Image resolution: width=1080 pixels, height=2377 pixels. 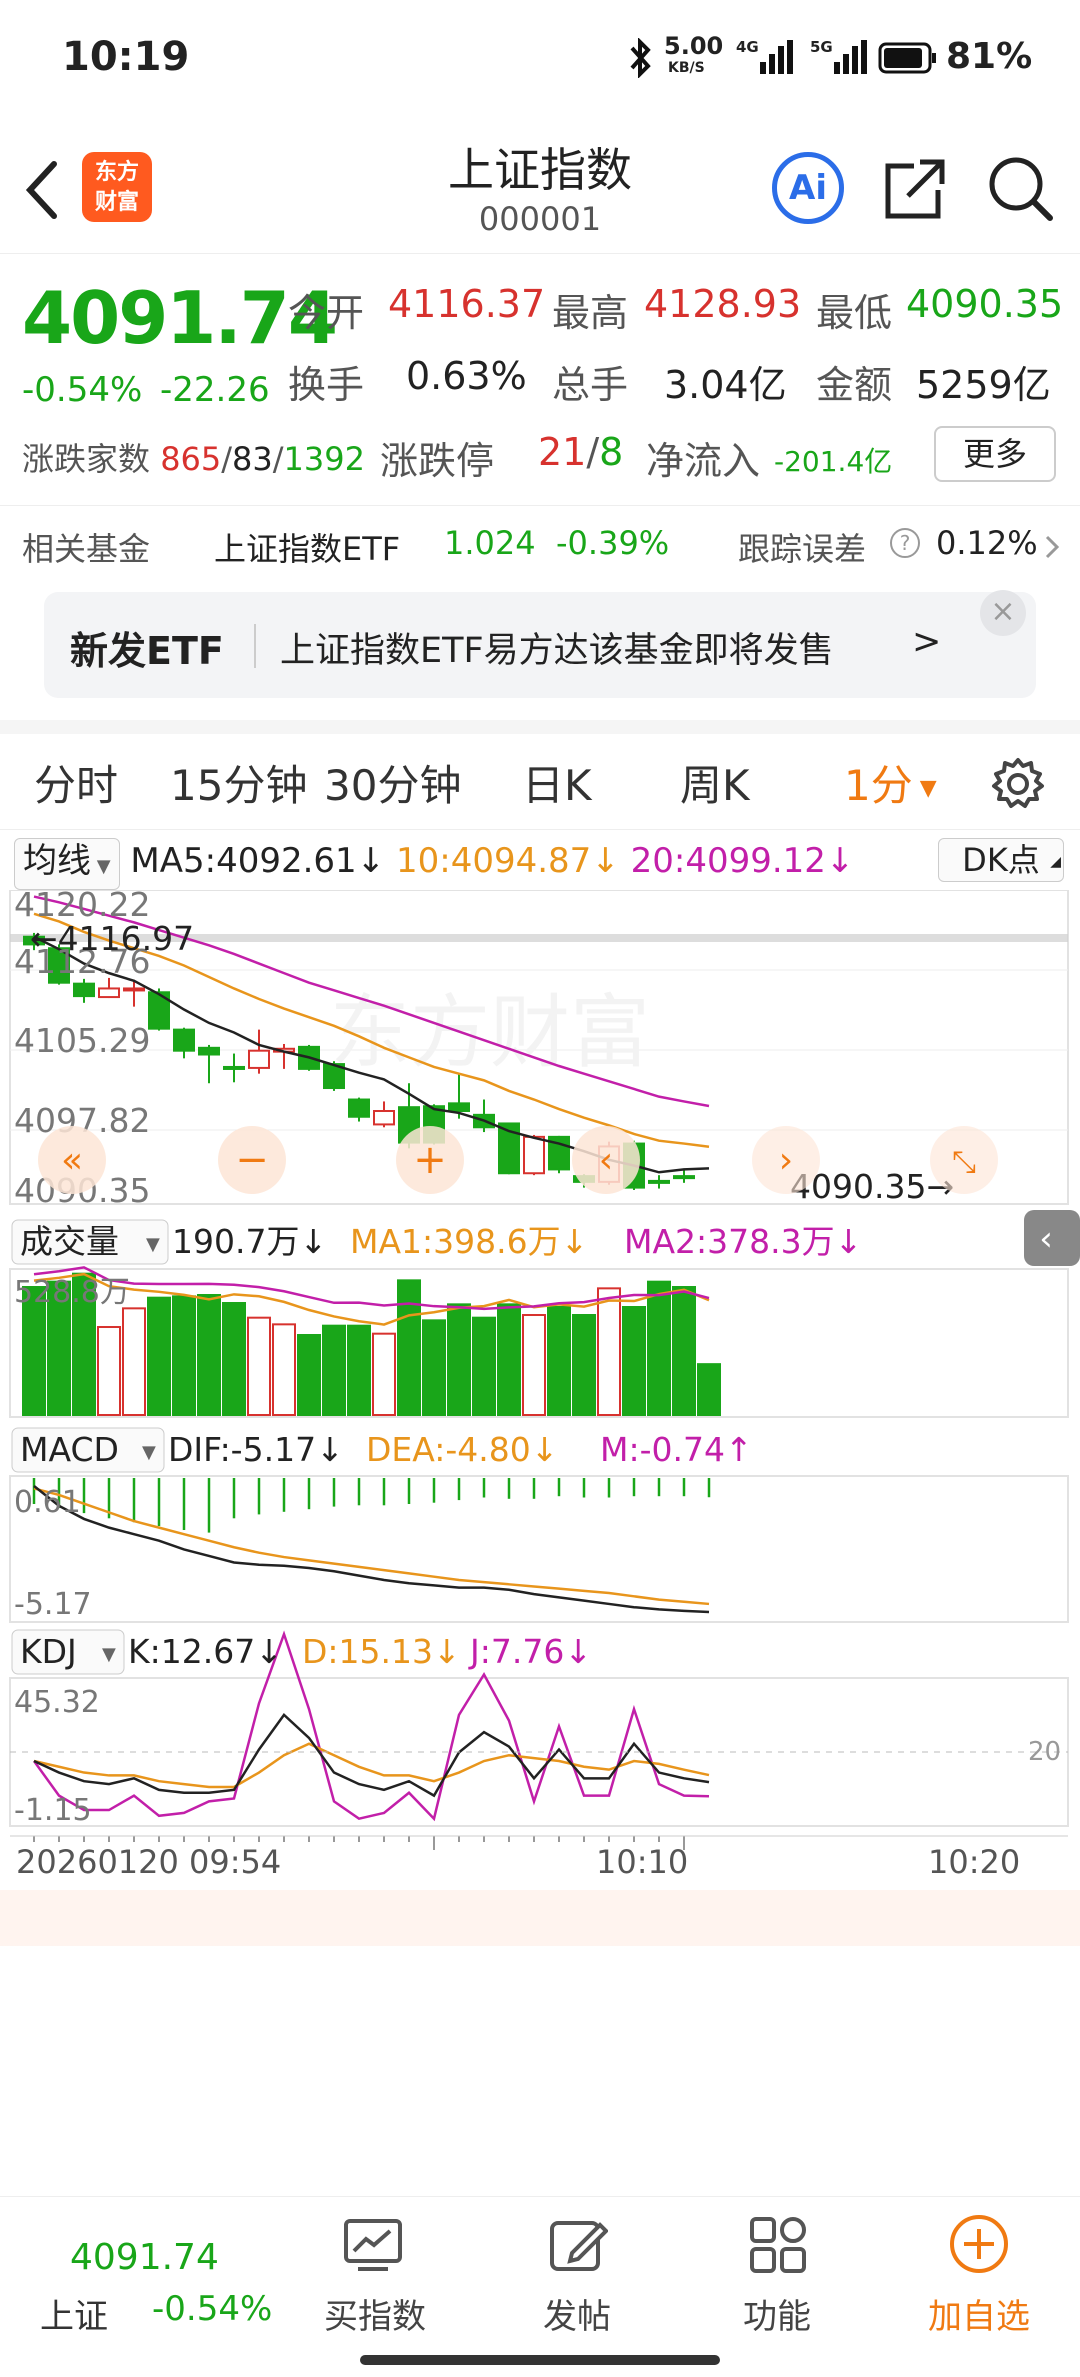 I want to click on chart-trend-icon, so click(x=373, y=2245).